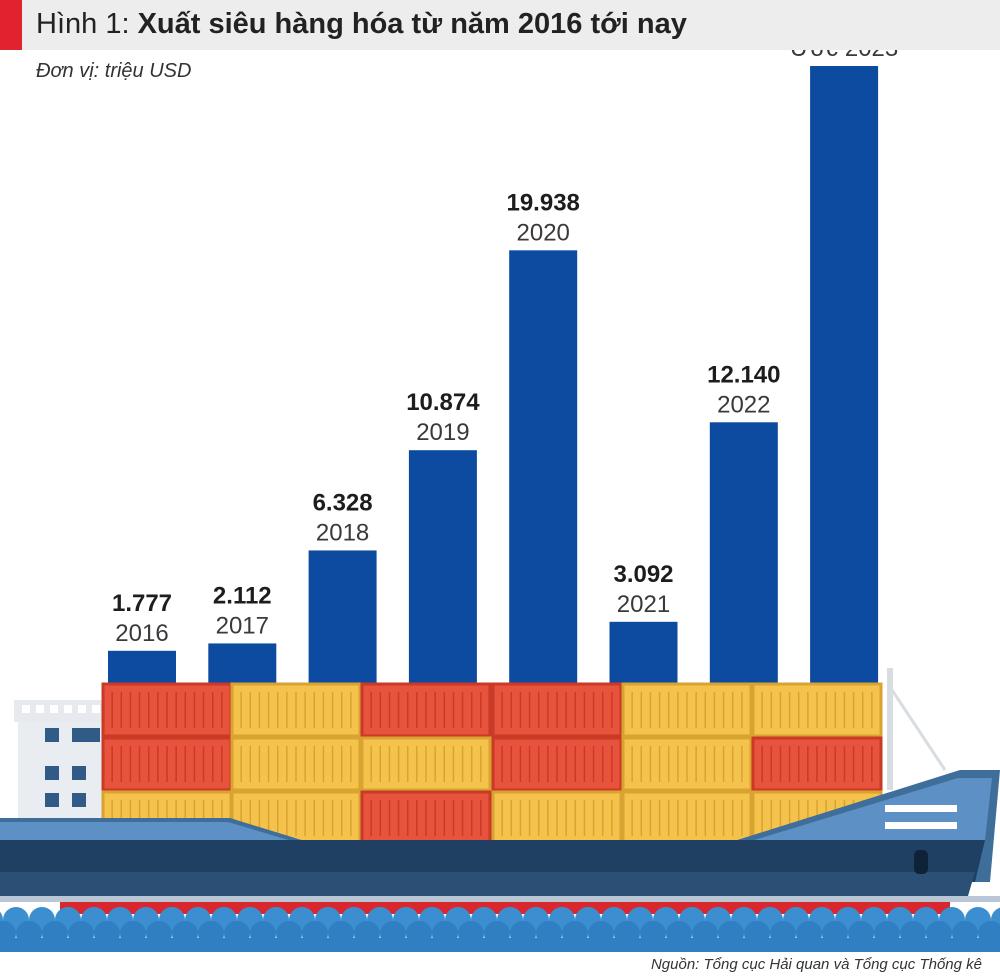 The image size is (1000, 980). I want to click on sea-waves, so click(500, 929).